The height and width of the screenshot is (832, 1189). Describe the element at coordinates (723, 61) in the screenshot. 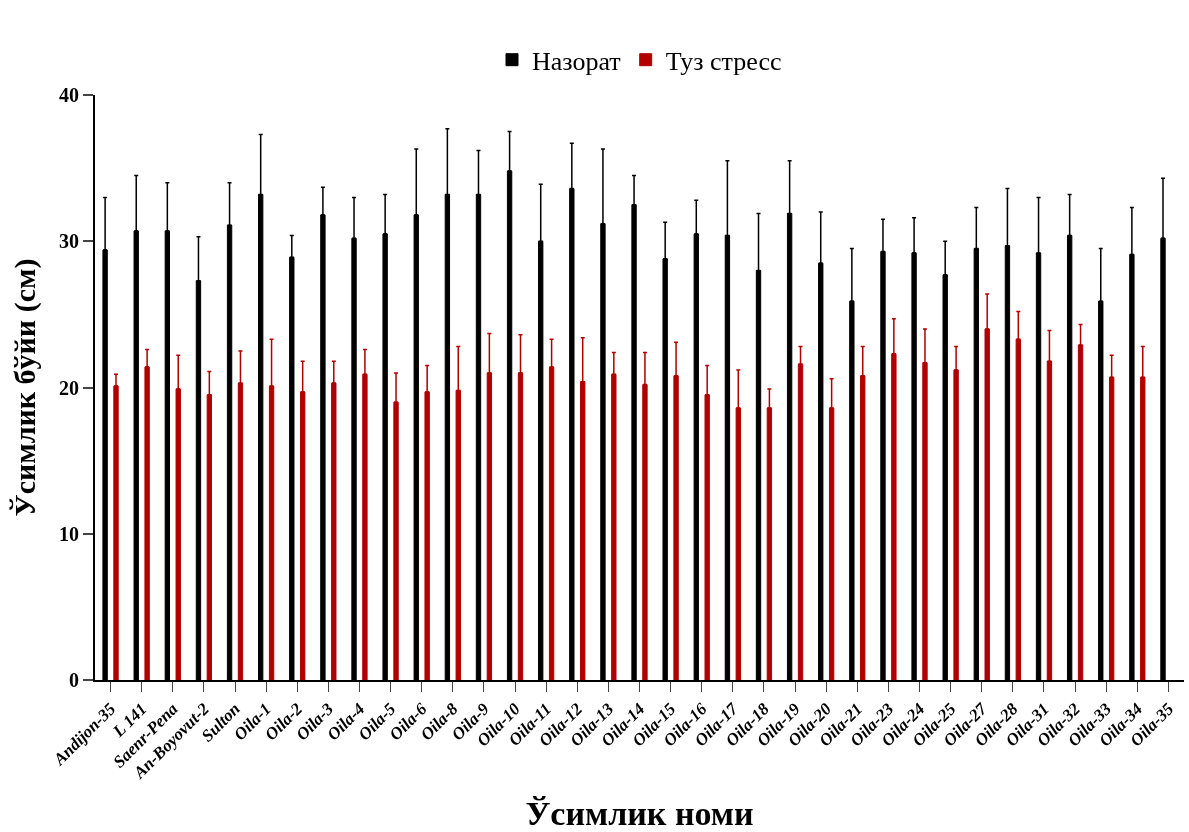

I see `legend-label: Туз стресс` at that location.